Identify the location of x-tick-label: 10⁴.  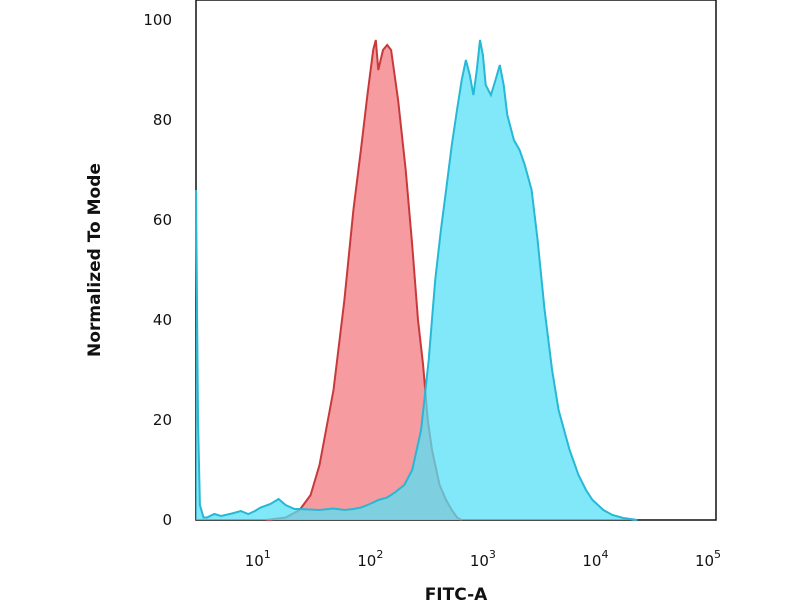
(595, 559).